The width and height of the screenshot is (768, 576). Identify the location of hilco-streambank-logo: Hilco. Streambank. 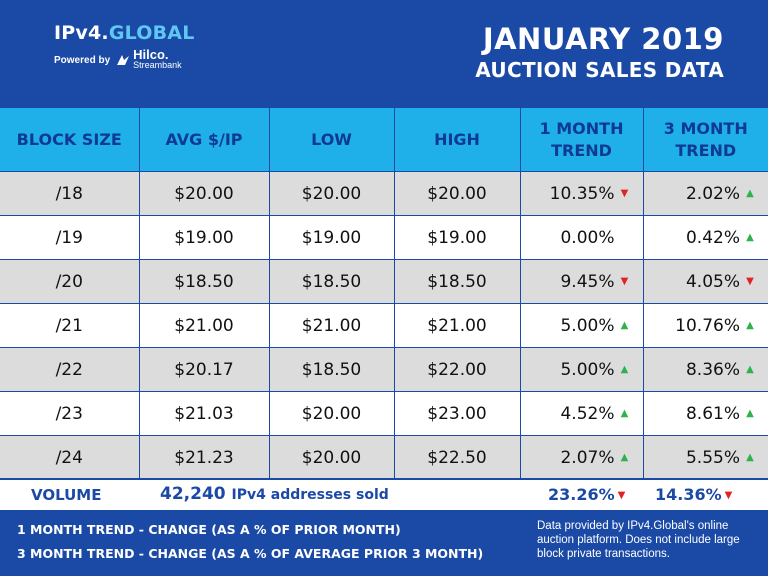
(157, 58).